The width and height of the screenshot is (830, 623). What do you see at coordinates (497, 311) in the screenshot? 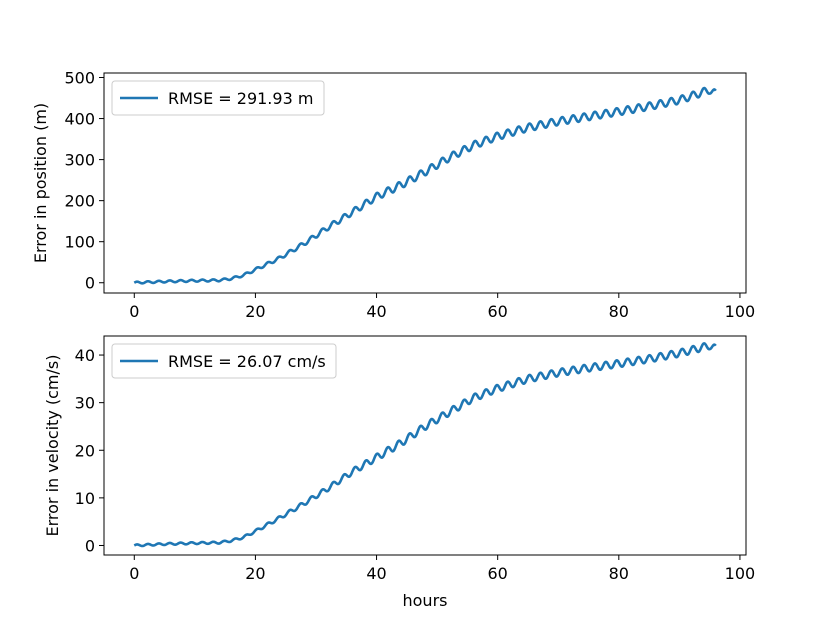
I see `plot0-x-tick-label: 60` at bounding box center [497, 311].